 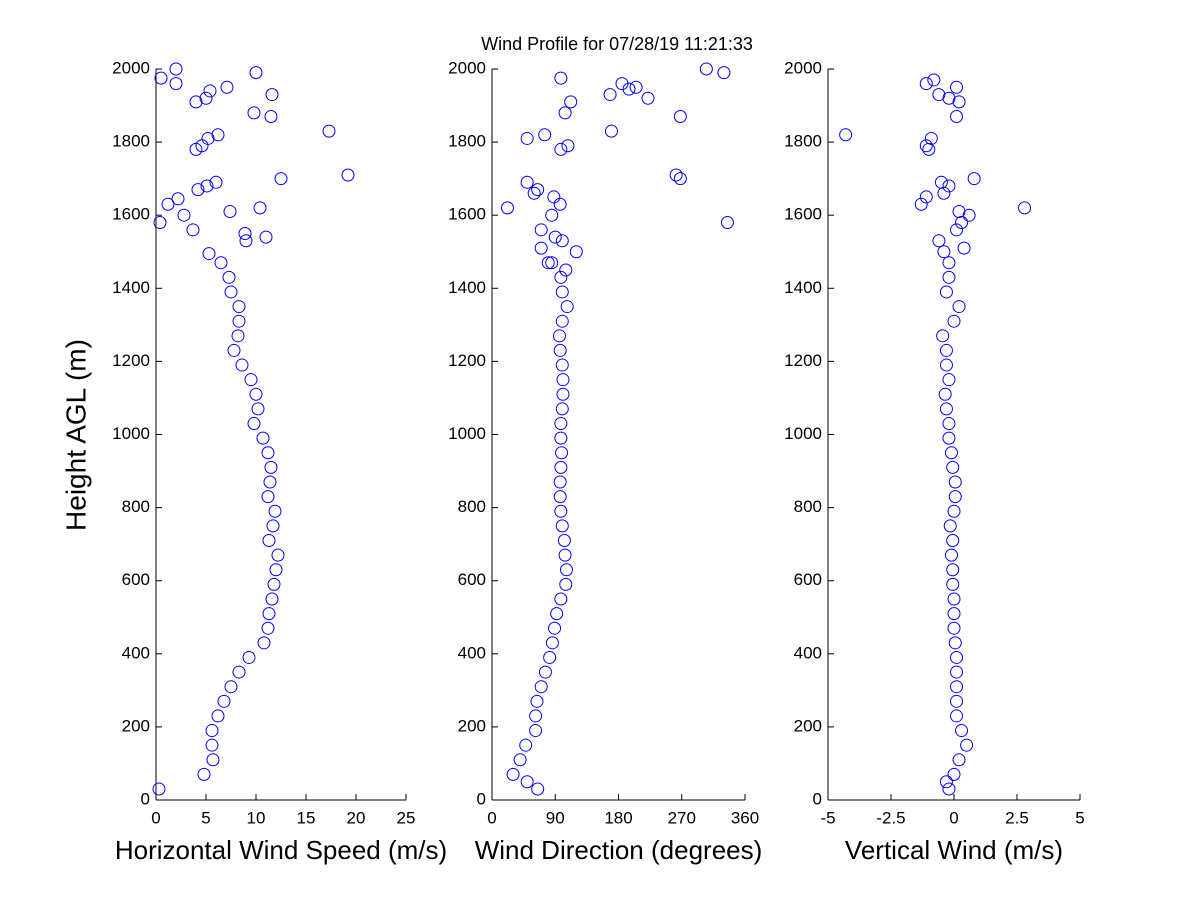 What do you see at coordinates (205, 817) in the screenshot?
I see `x-tick-label: 5` at bounding box center [205, 817].